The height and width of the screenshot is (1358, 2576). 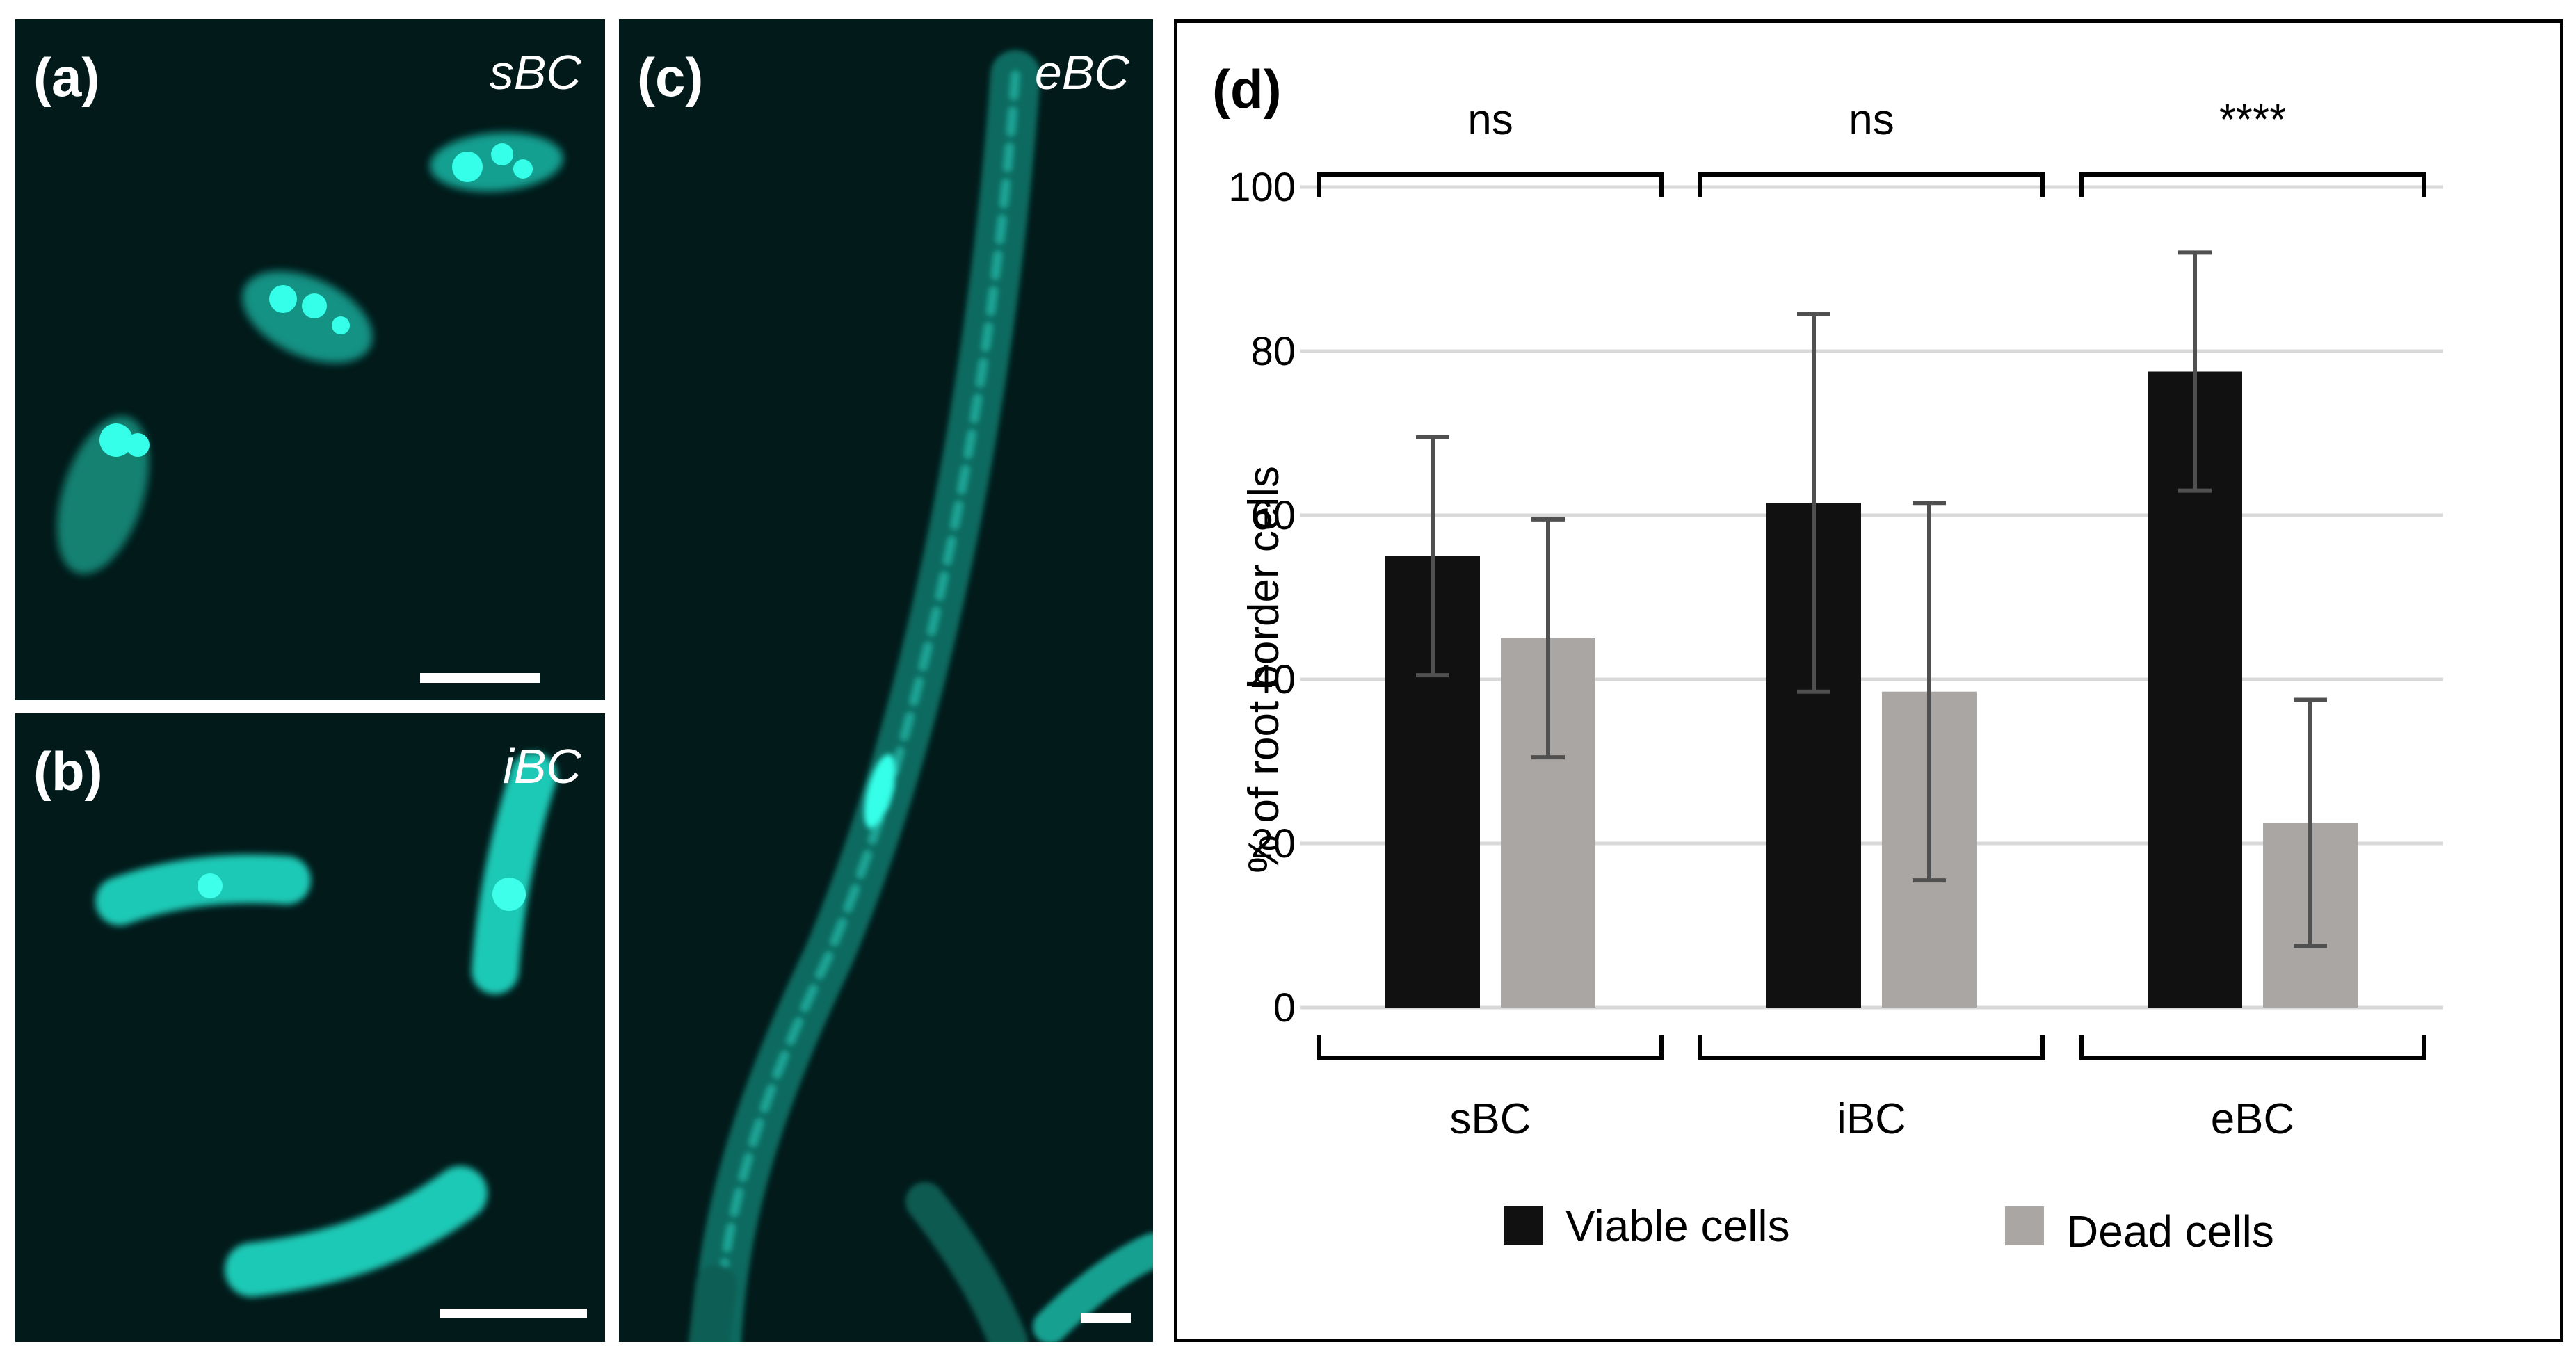 I want to click on ibc-cells-image, so click(x=326, y=1024).